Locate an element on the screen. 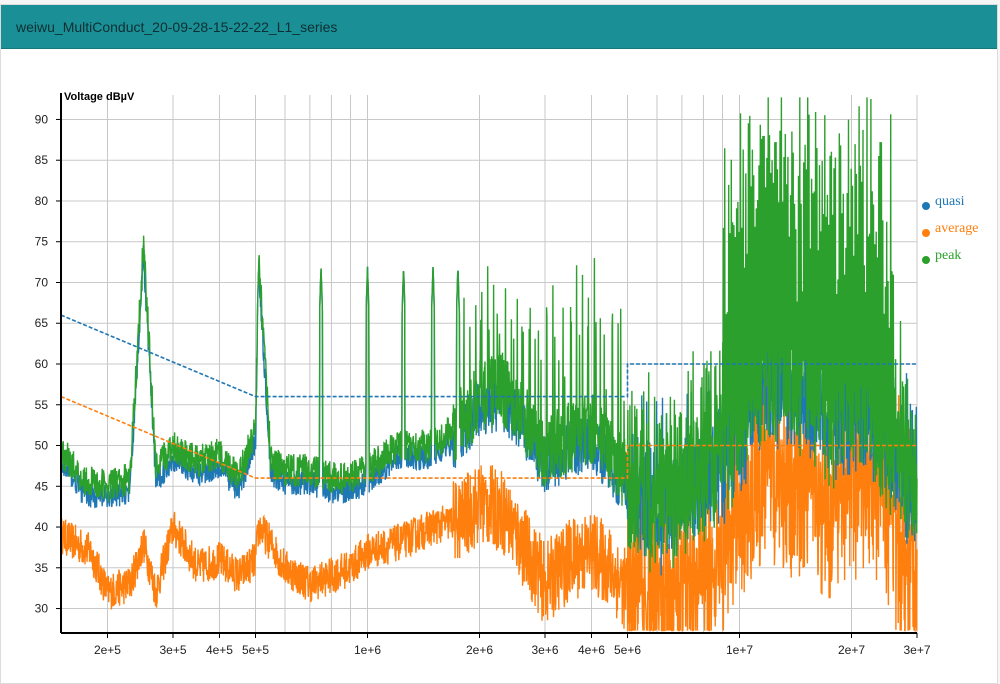  x-tick-label: 2e+5 is located at coordinates (107, 650).